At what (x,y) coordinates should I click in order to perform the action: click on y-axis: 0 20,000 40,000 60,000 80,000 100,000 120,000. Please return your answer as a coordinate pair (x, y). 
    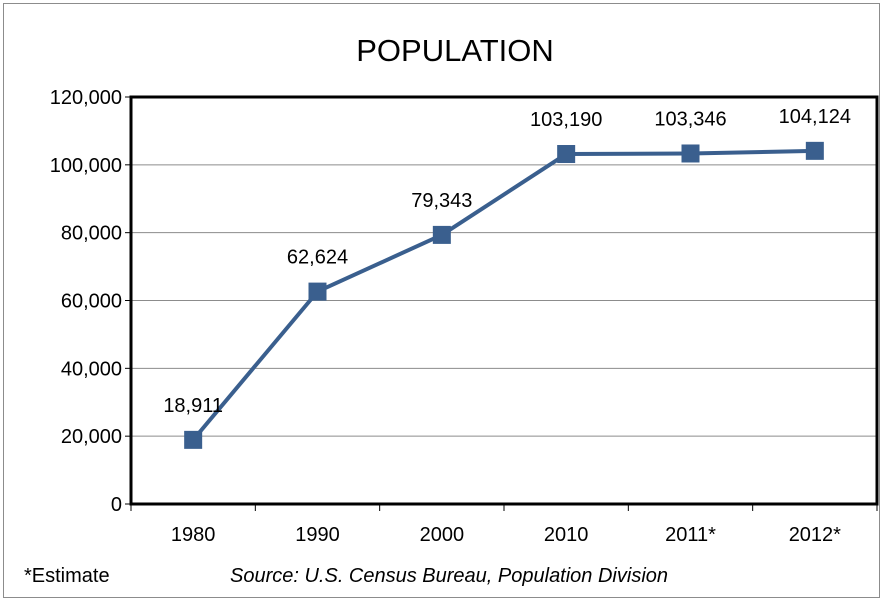
    Looking at the image, I should click on (90, 301).